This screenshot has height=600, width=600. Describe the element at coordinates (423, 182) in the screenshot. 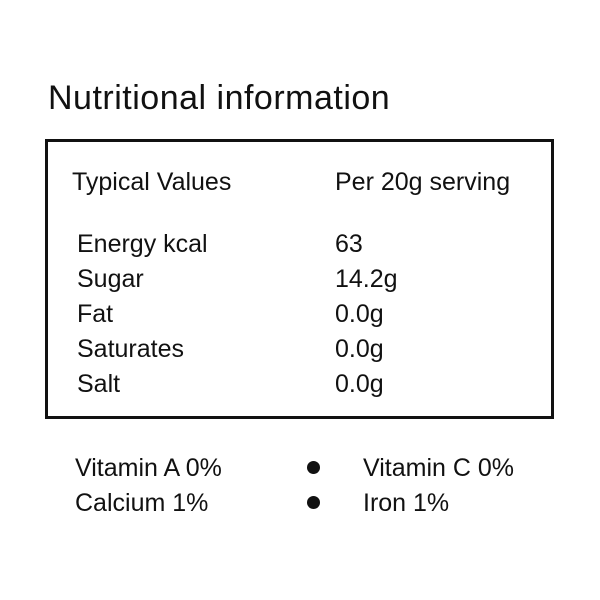

I see `header-cell: Per 20g serving` at that location.